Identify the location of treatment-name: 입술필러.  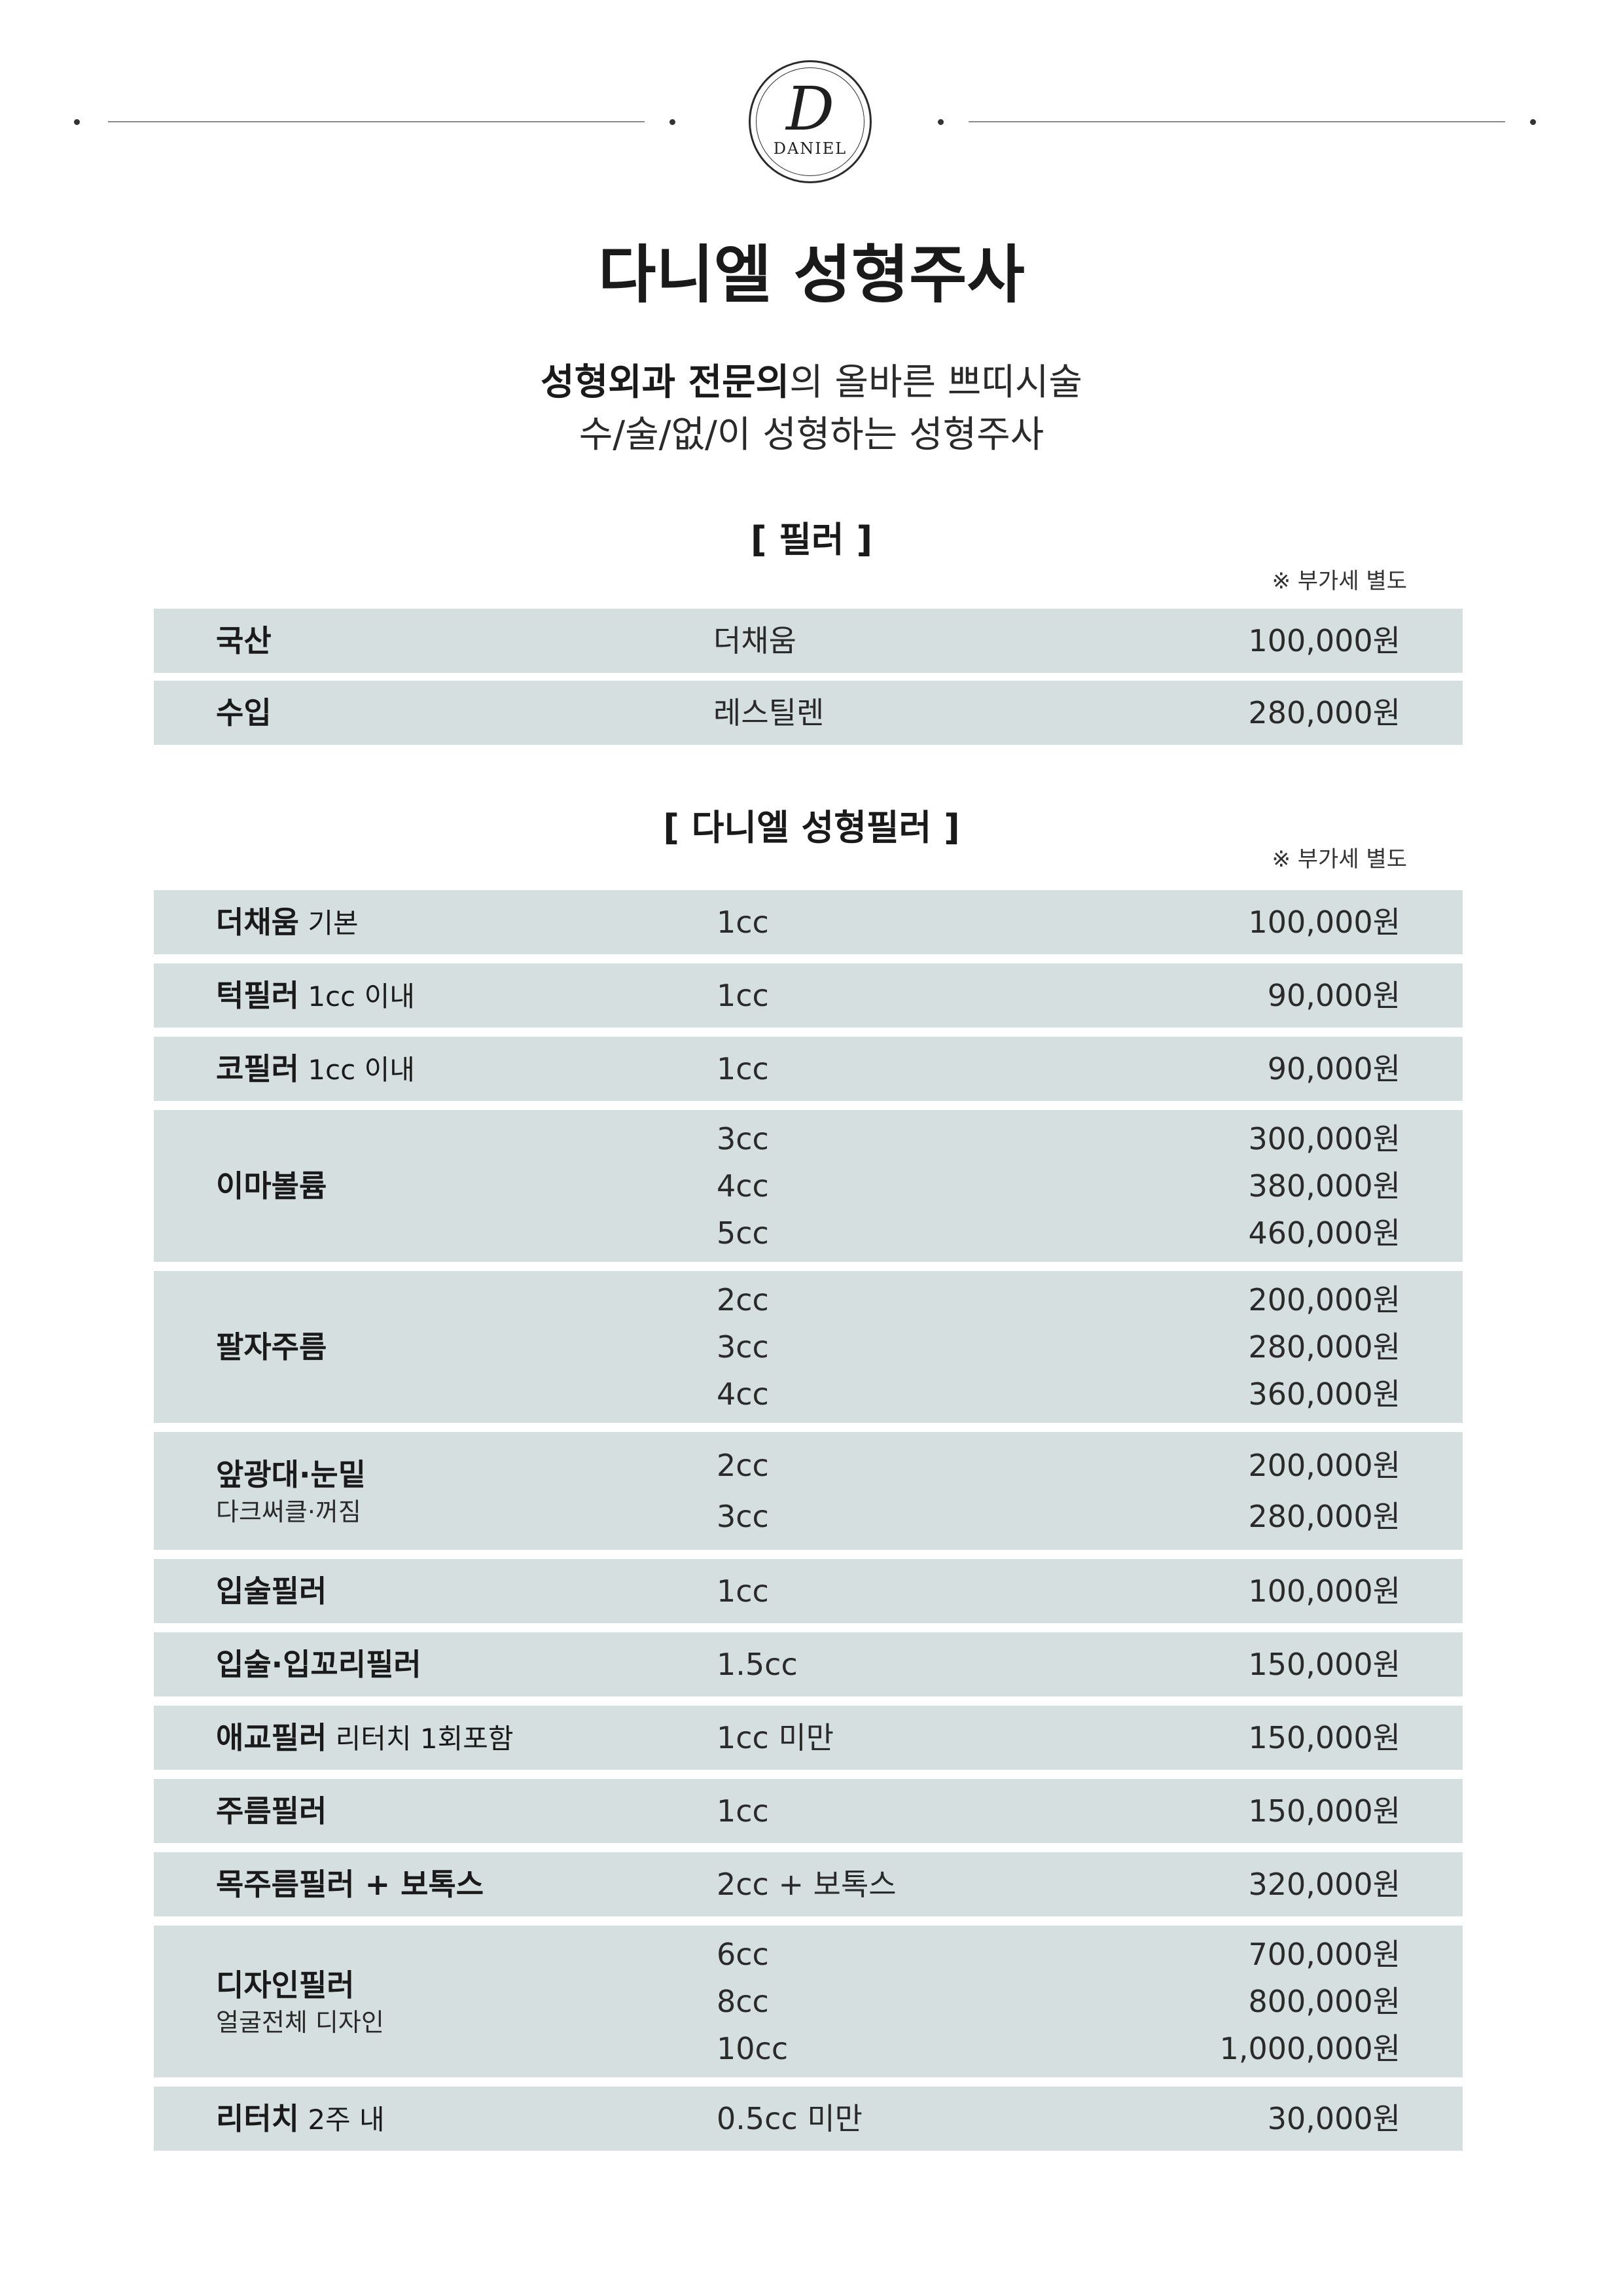
(271, 1591).